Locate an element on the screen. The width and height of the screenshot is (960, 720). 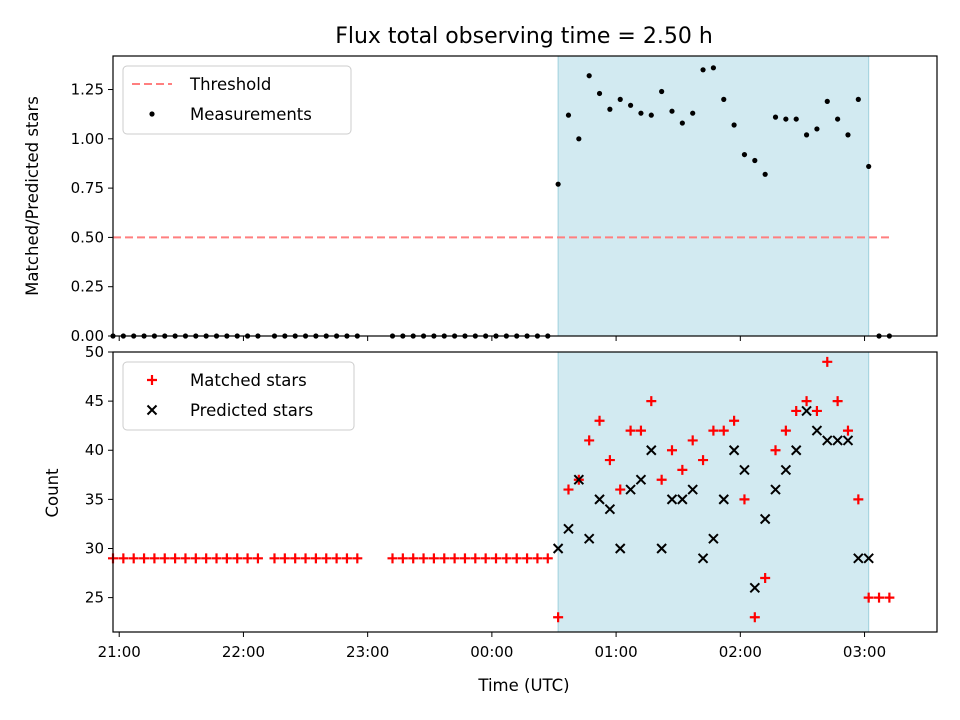
bottom-y-axis-label: Count is located at coordinates (52, 493).